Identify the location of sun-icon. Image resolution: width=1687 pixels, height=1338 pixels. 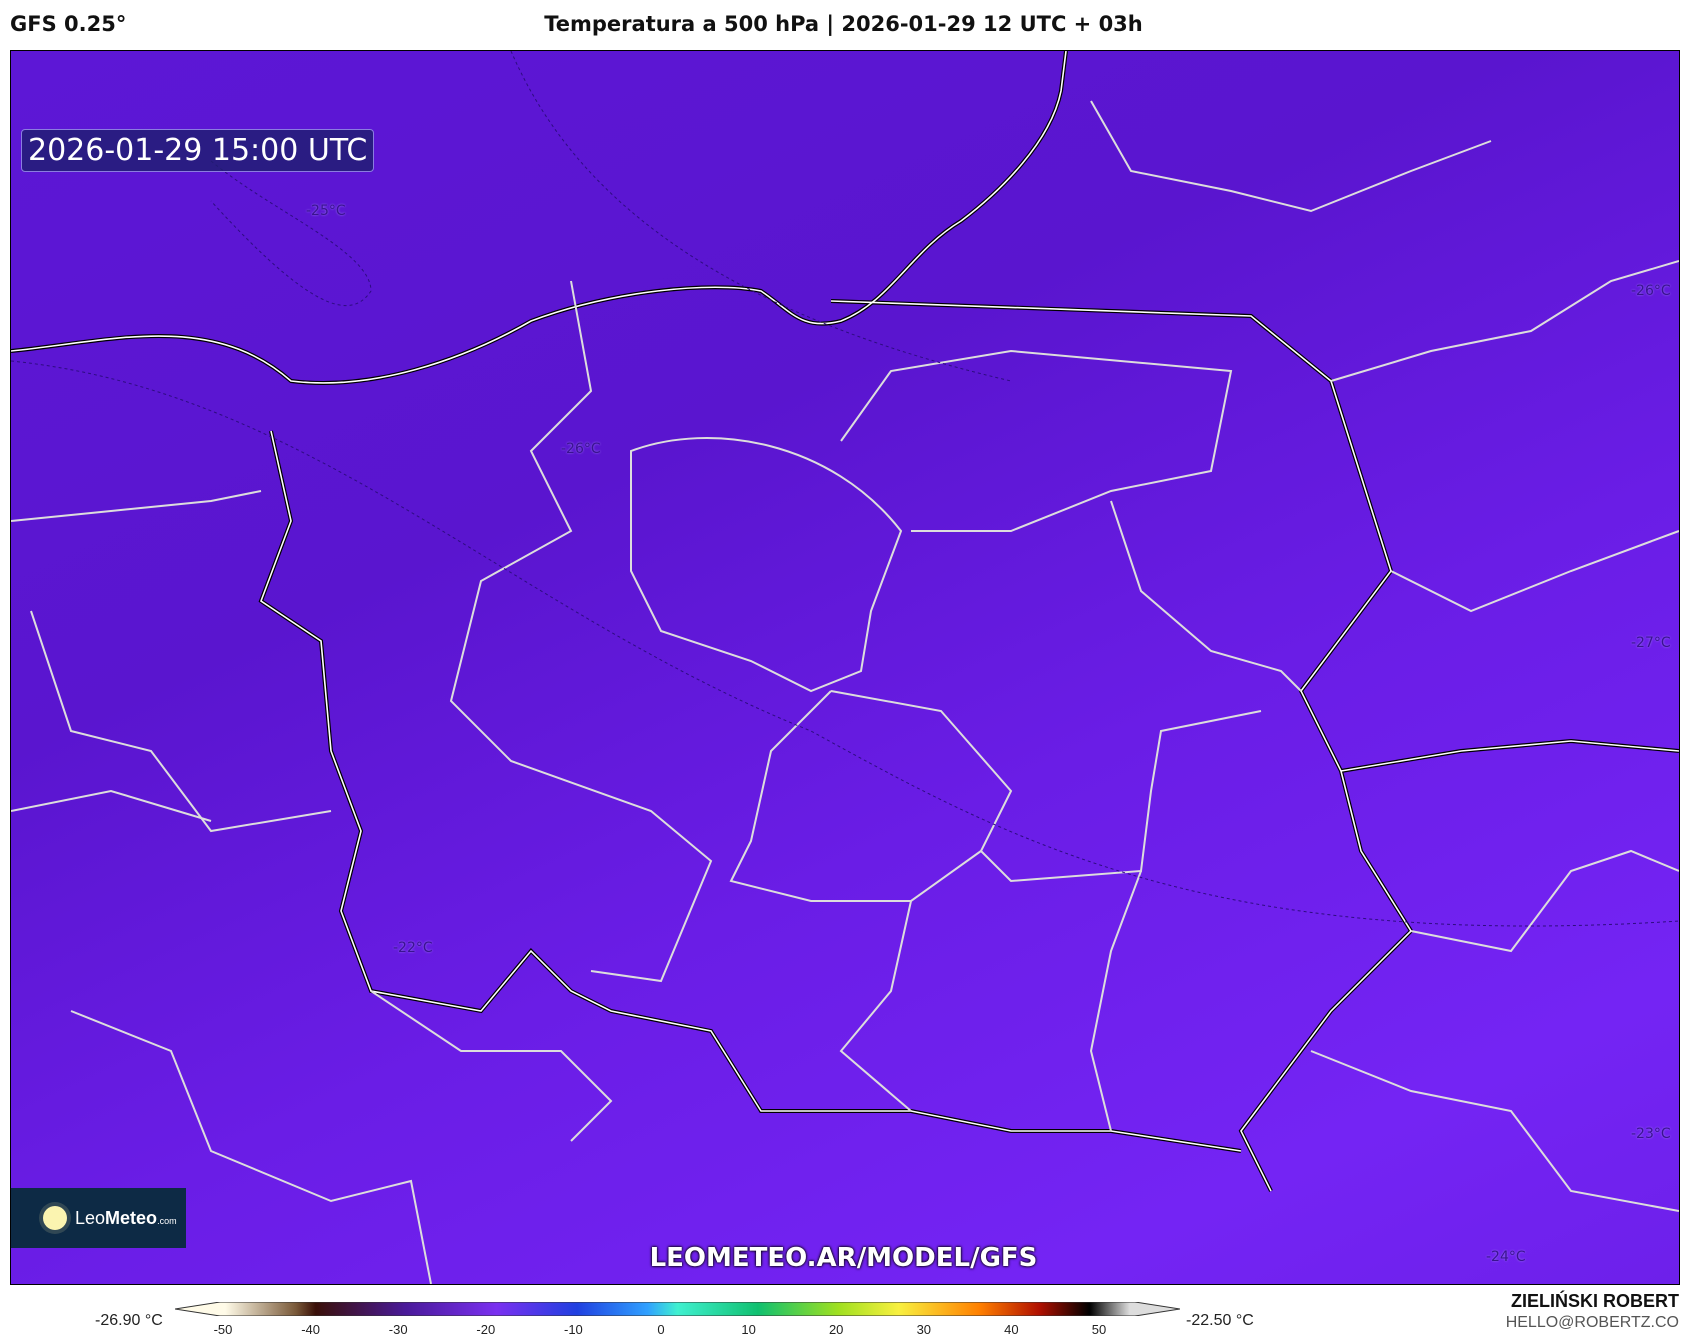
(55, 1218).